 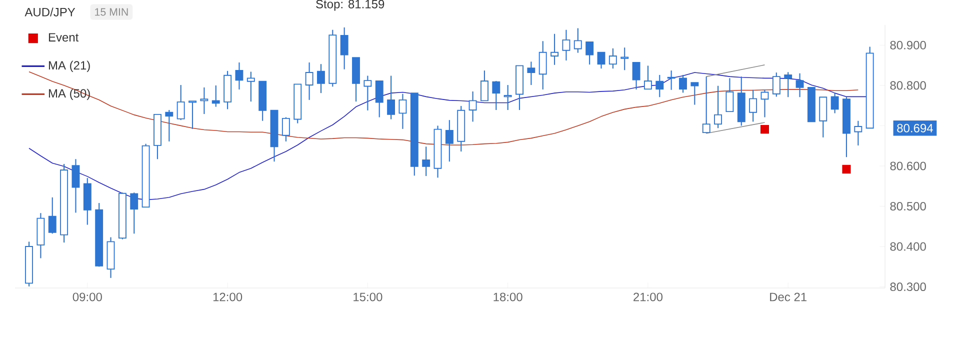 What do you see at coordinates (87, 297) in the screenshot?
I see `x-tick-label: 09:00` at bounding box center [87, 297].